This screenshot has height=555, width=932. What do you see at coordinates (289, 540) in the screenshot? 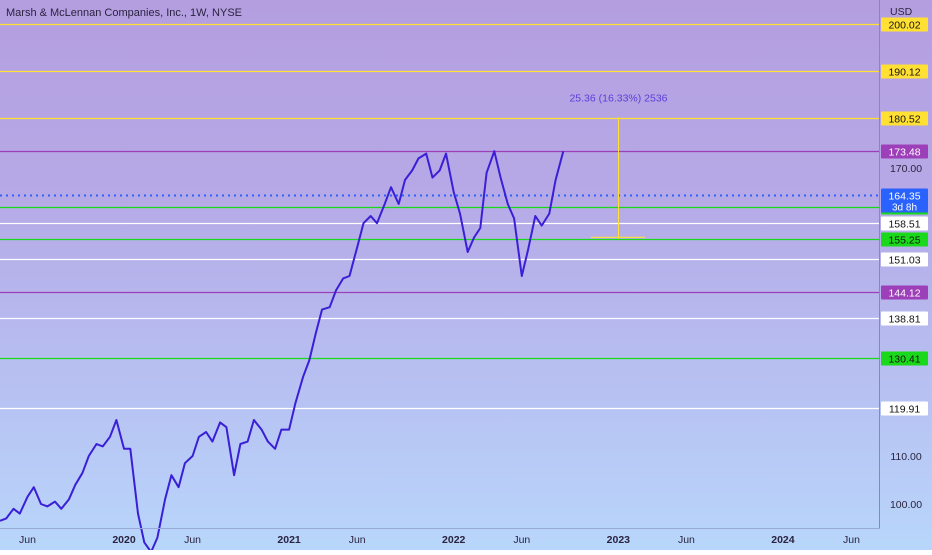
I see `x-tick-label: 2021` at bounding box center [289, 540].